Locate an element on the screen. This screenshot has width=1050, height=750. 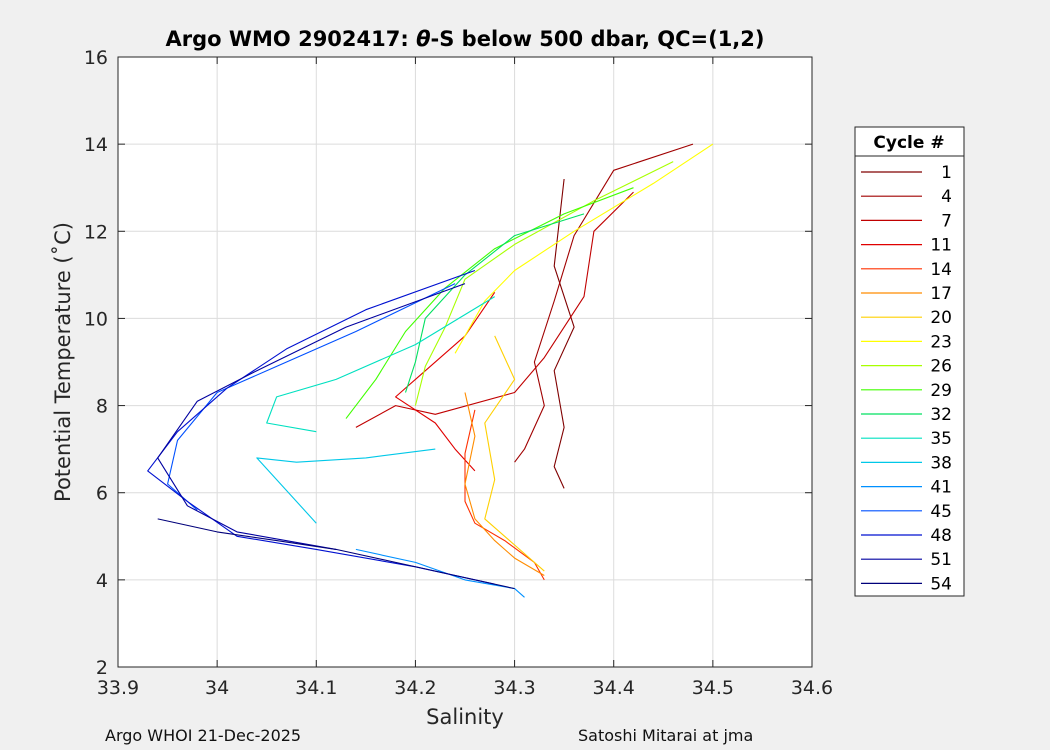
x-tick-label: 34.3 is located at coordinates (514, 688).